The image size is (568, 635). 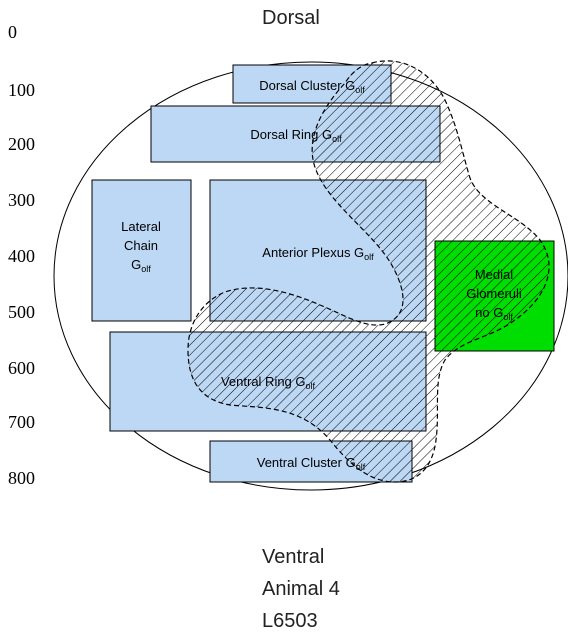 I want to click on lateral-chain-label-line1: Lateral, so click(x=141, y=226).